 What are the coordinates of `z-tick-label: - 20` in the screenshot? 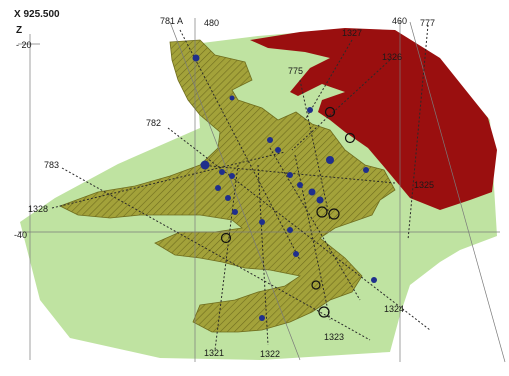 It's located at (24, 45).